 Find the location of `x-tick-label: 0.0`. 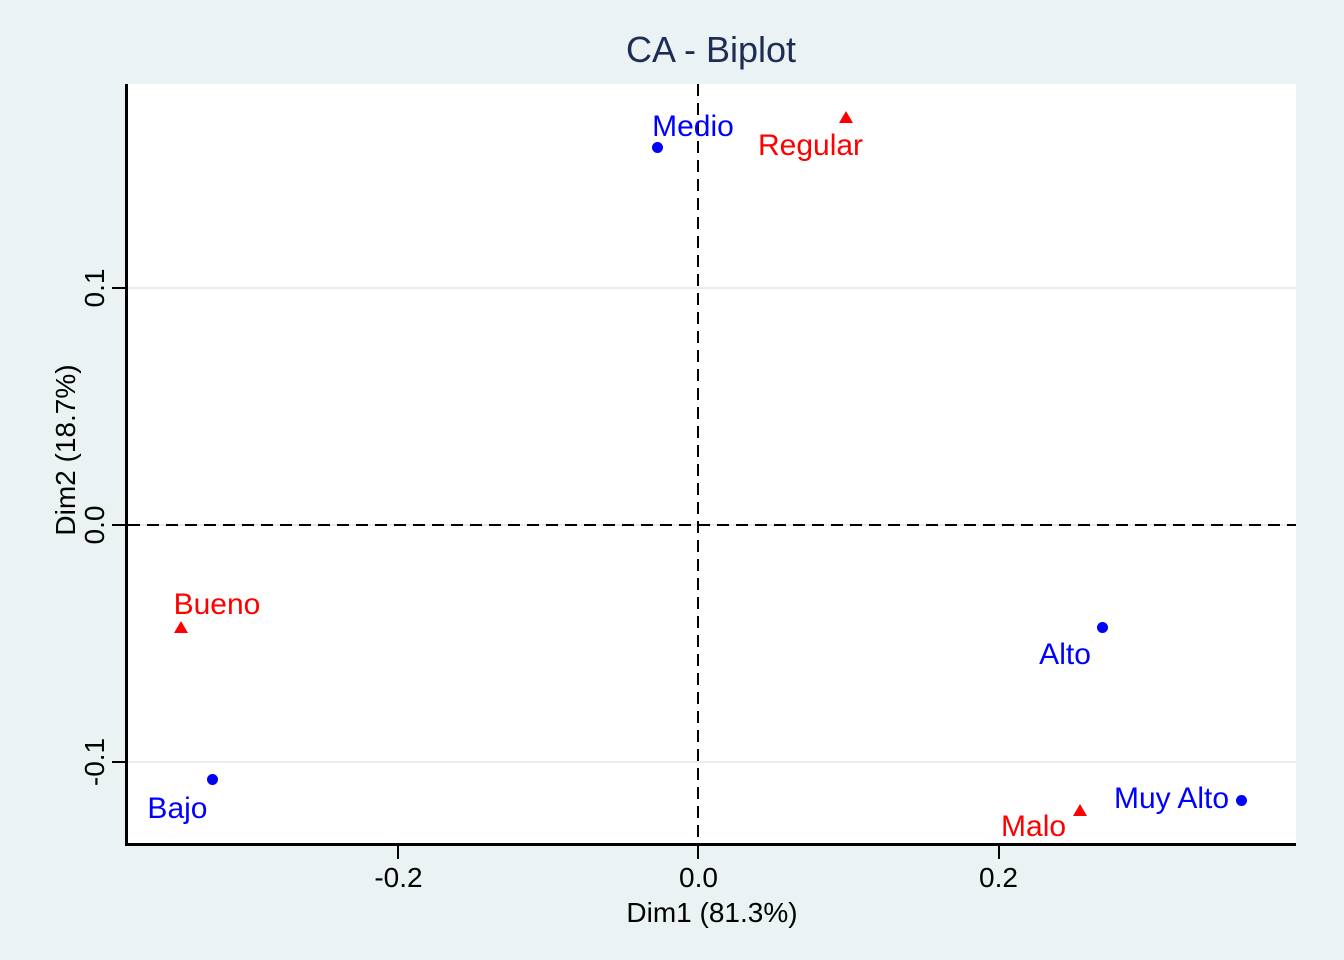

x-tick-label: 0.0 is located at coordinates (698, 877).